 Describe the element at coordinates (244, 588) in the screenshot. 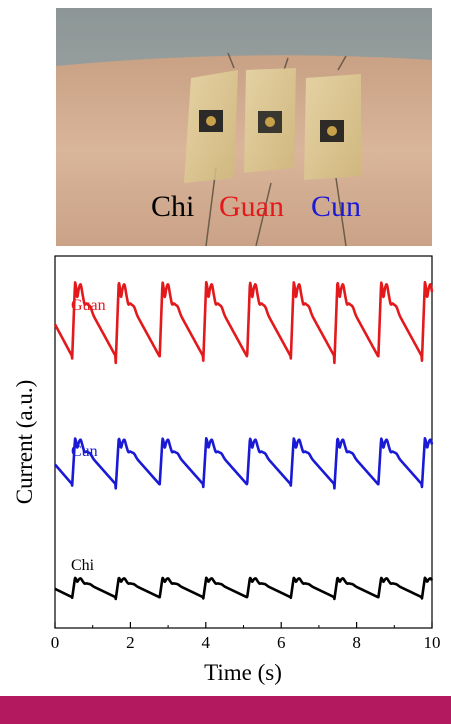

I see `series-line-chi` at that location.